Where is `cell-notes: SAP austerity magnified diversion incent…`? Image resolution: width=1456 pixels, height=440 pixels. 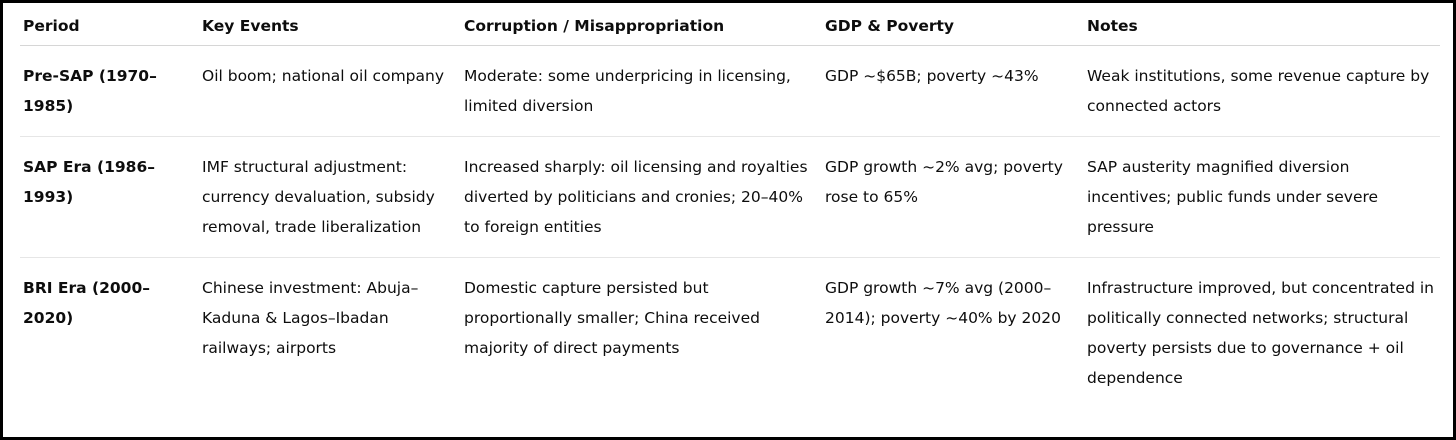
cell-notes: SAP austerity magnified diversion incent… is located at coordinates (1262, 197).